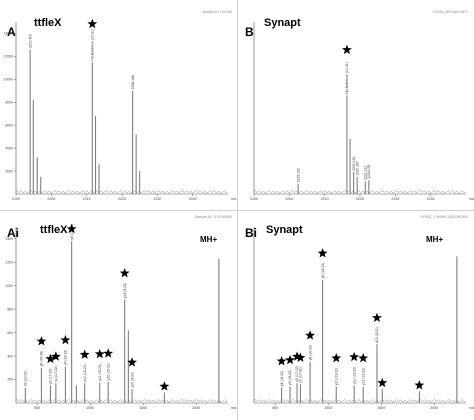 The height and width of the screenshot is (420, 474). What do you see at coordinates (249, 32) in the screenshot?
I see `panel-label: B` at bounding box center [249, 32].